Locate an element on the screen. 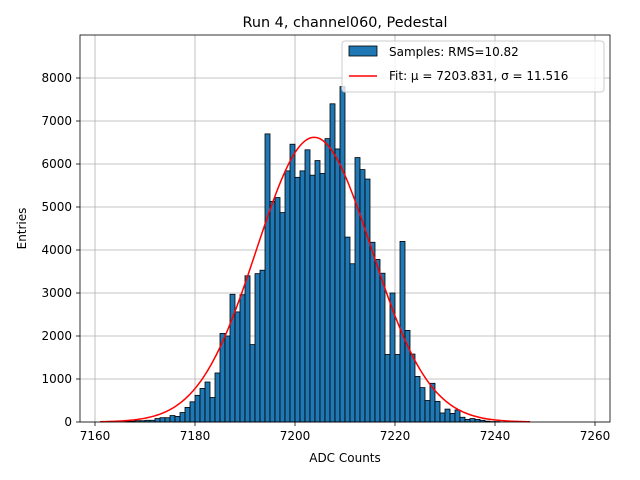  legend-box is located at coordinates (473, 66).